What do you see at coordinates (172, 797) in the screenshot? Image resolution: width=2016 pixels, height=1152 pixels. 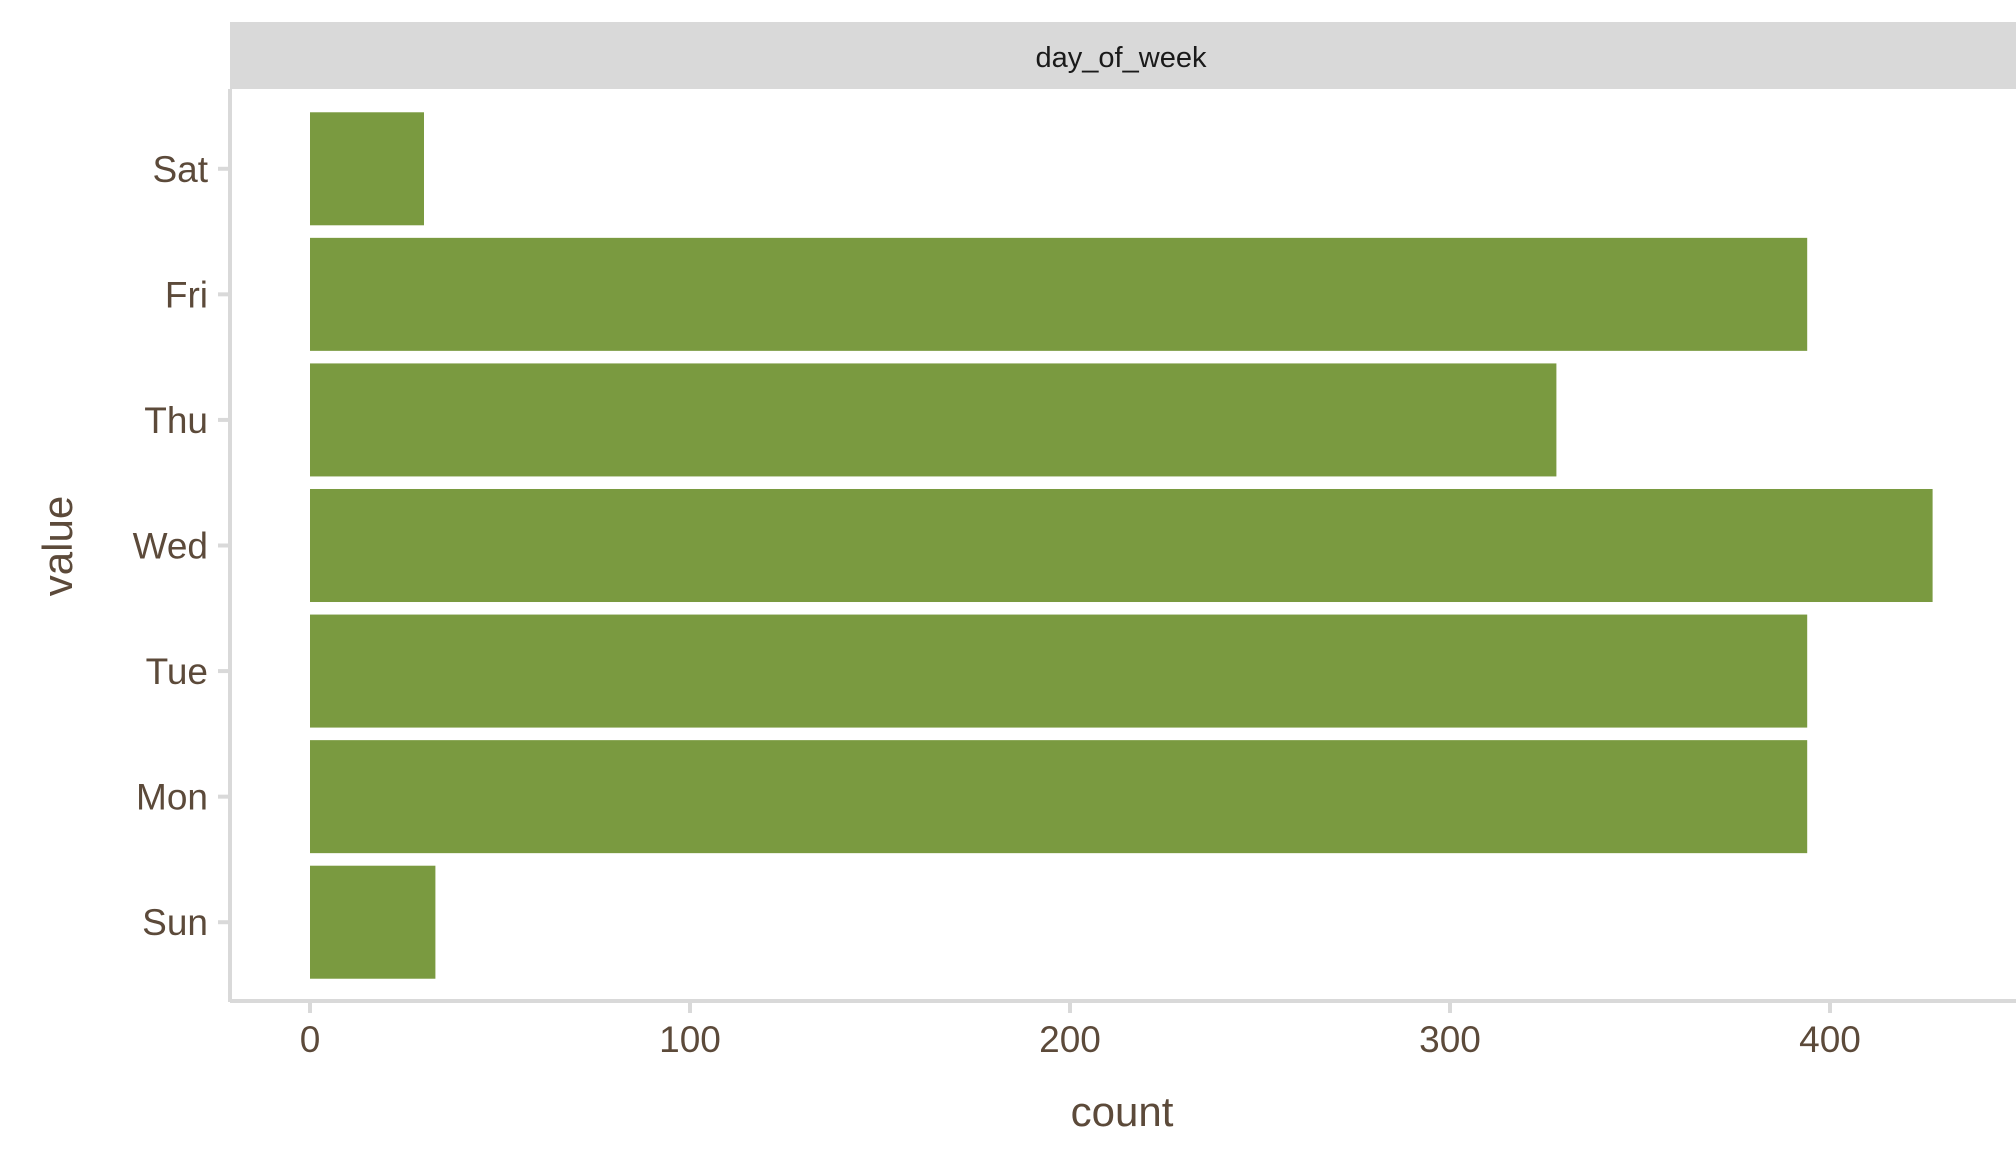 I see `y-tick-label: Mon` at bounding box center [172, 797].